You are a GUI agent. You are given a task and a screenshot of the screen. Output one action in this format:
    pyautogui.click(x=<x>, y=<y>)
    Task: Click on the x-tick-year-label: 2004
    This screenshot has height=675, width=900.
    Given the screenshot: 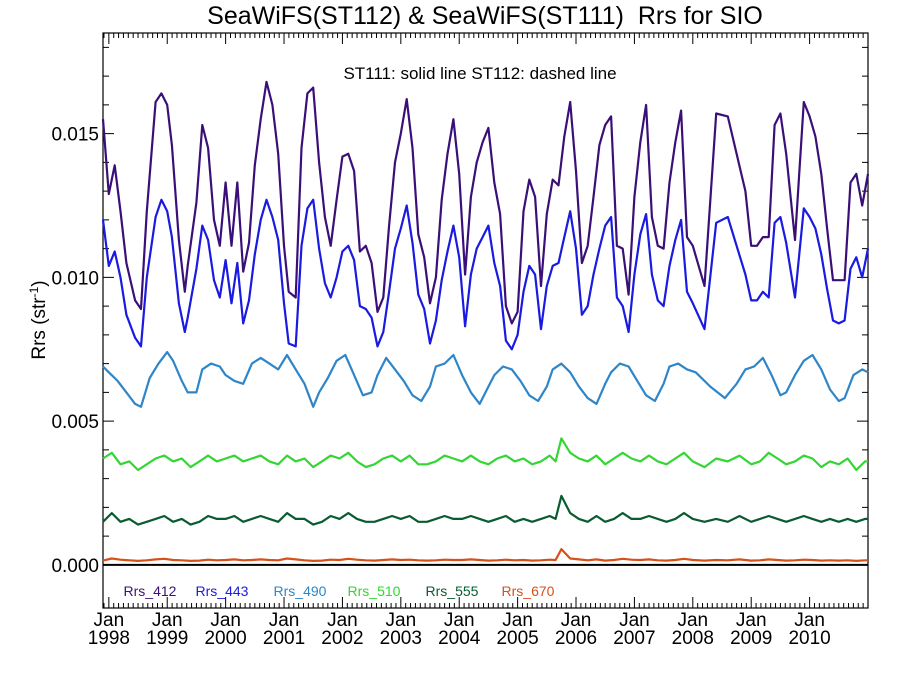 What is the action you would take?
    pyautogui.click(x=459, y=638)
    